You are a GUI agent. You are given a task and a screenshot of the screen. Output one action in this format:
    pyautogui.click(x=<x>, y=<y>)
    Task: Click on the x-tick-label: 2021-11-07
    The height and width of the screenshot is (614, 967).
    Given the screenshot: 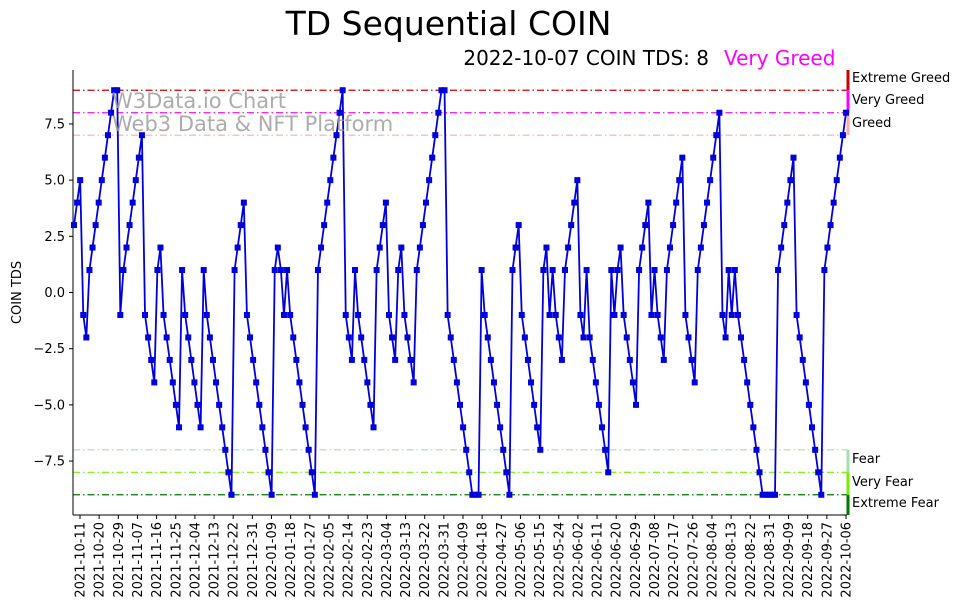 What is the action you would take?
    pyautogui.click(x=138, y=560)
    